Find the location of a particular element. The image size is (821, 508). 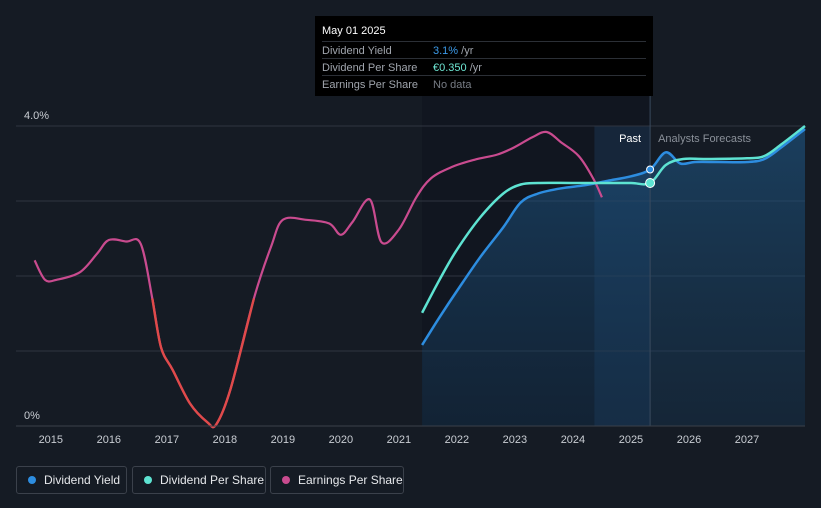

past-label: Past is located at coordinates (630, 139).